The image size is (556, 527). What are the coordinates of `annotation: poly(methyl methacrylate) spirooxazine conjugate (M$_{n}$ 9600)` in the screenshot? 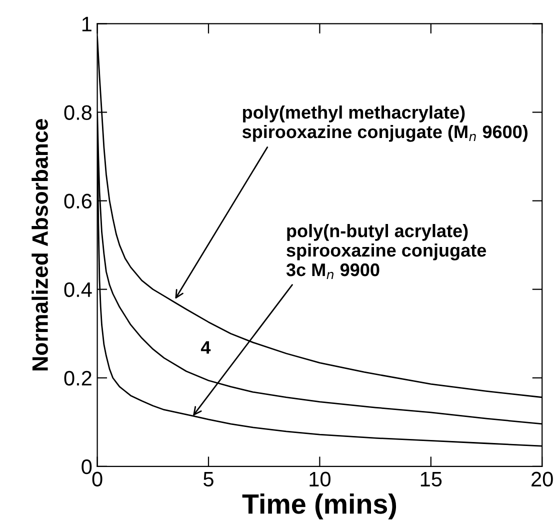 It's located at (385, 123).